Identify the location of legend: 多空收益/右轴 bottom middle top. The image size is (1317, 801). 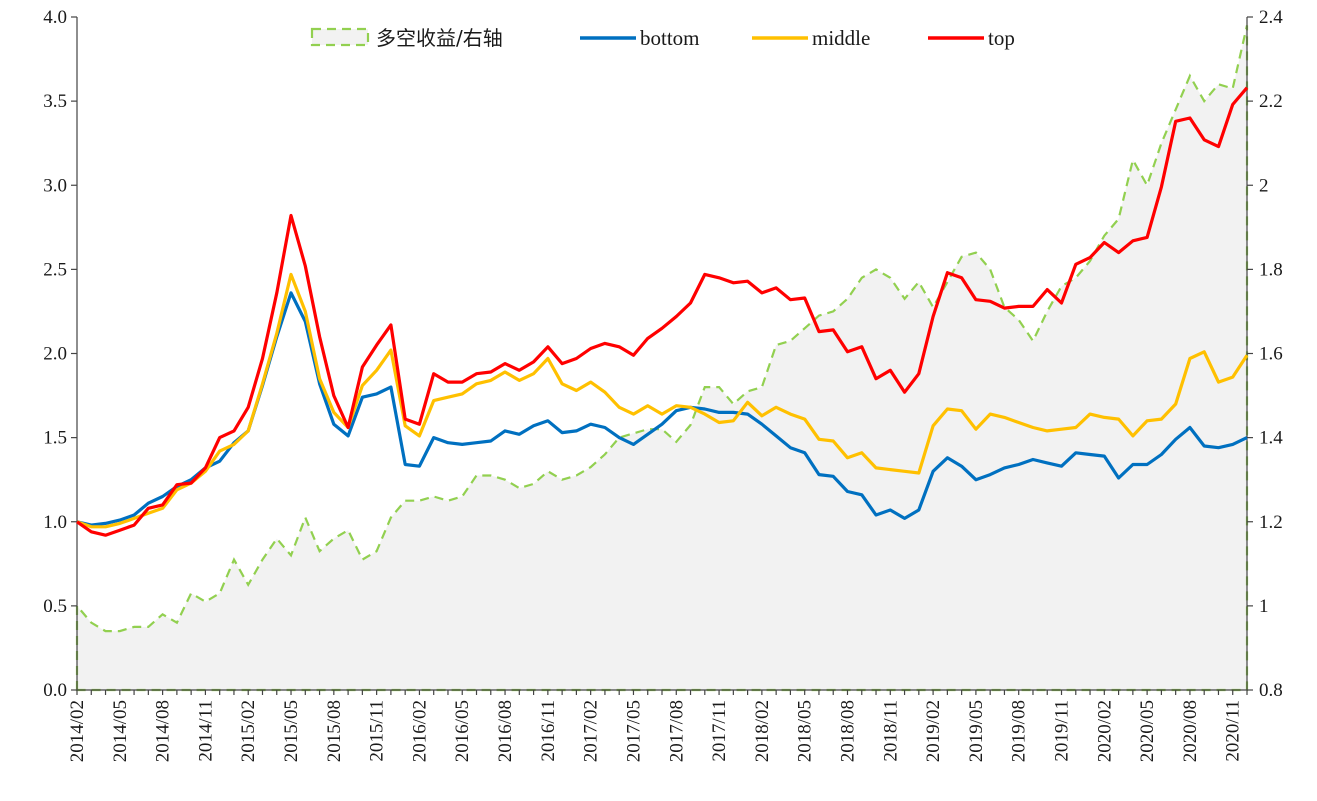
(662, 38).